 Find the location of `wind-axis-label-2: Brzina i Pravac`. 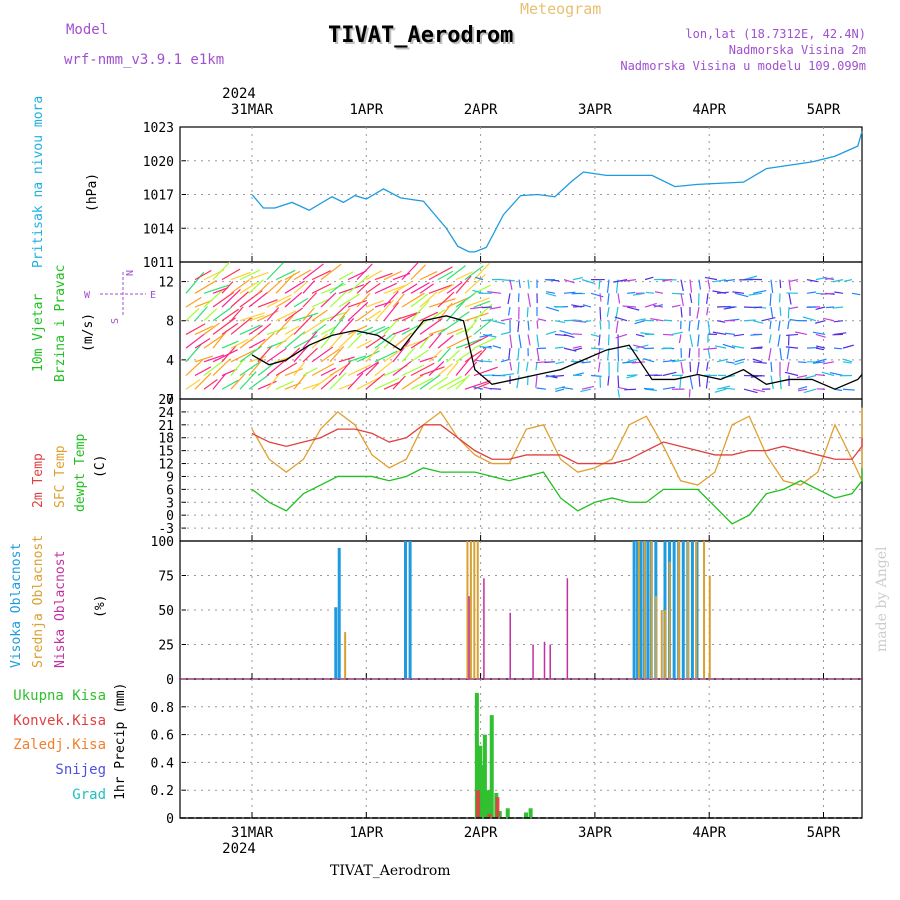

wind-axis-label-2: Brzina i Pravac is located at coordinates (60, 323).